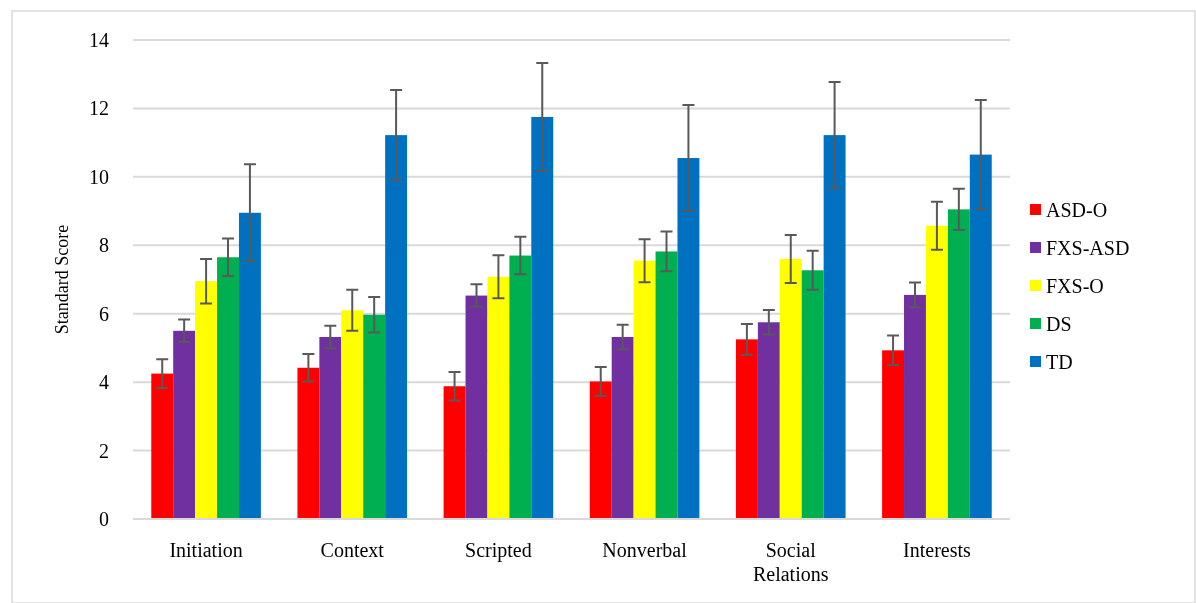 This screenshot has width=1196, height=603. What do you see at coordinates (99, 176) in the screenshot?
I see `y-tick-label: 10` at bounding box center [99, 176].